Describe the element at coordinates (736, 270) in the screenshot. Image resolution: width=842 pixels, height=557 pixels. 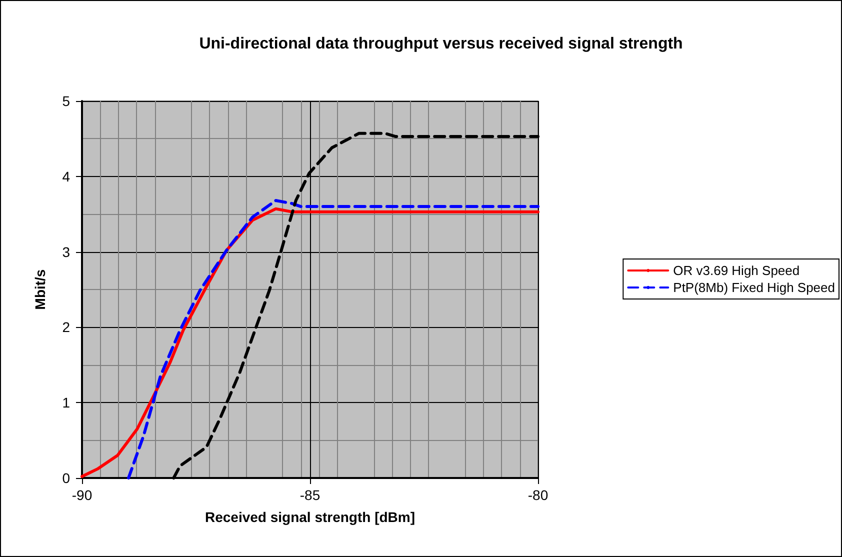
I see `legend-label: OR v3.69 High Speed` at that location.